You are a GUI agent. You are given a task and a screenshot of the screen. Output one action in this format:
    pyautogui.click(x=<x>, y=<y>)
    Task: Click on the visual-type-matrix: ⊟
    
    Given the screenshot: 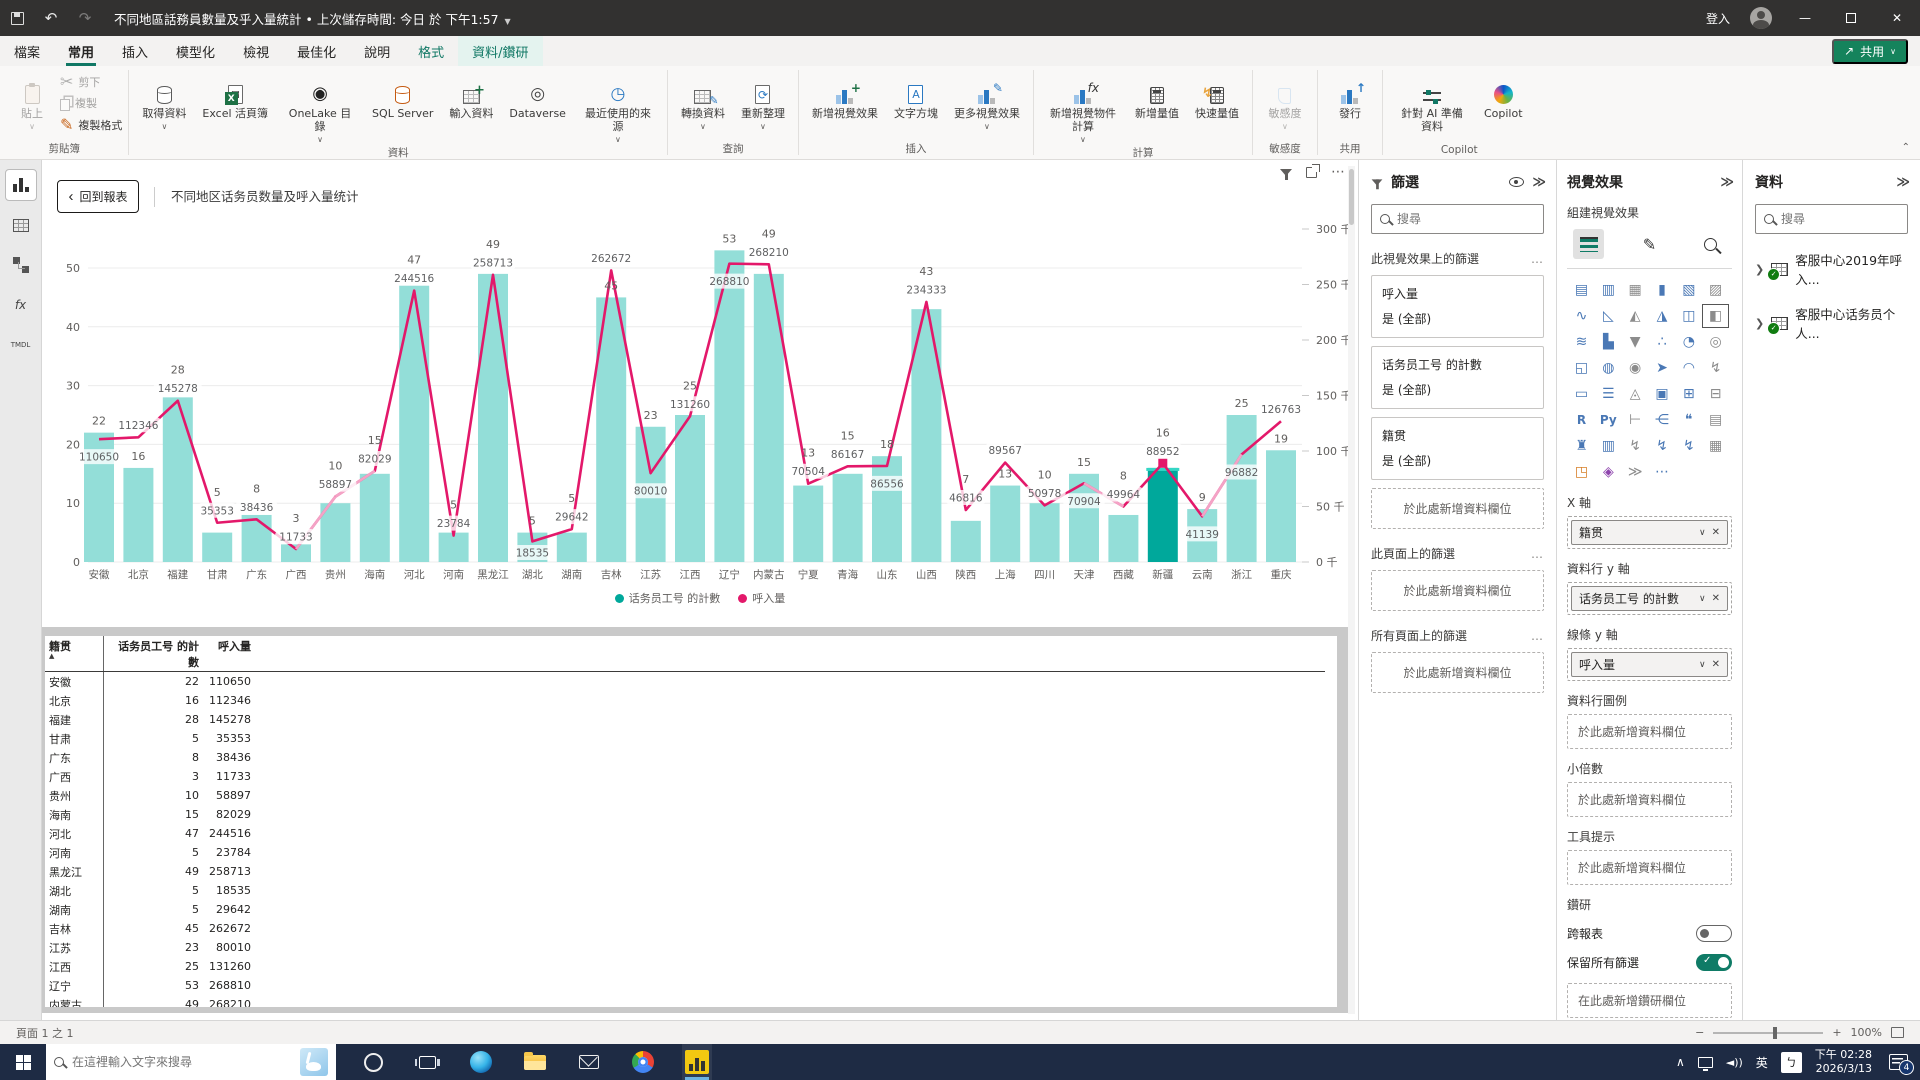 What is the action you would take?
    pyautogui.click(x=1715, y=394)
    